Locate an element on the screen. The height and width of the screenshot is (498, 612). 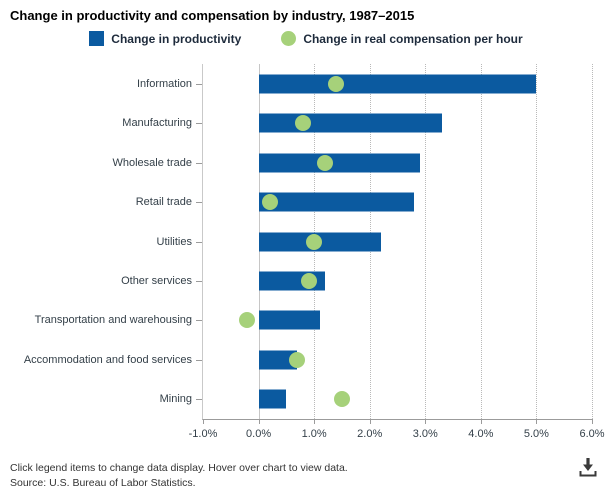
x-axis-label: 4.0% is located at coordinates (481, 434).